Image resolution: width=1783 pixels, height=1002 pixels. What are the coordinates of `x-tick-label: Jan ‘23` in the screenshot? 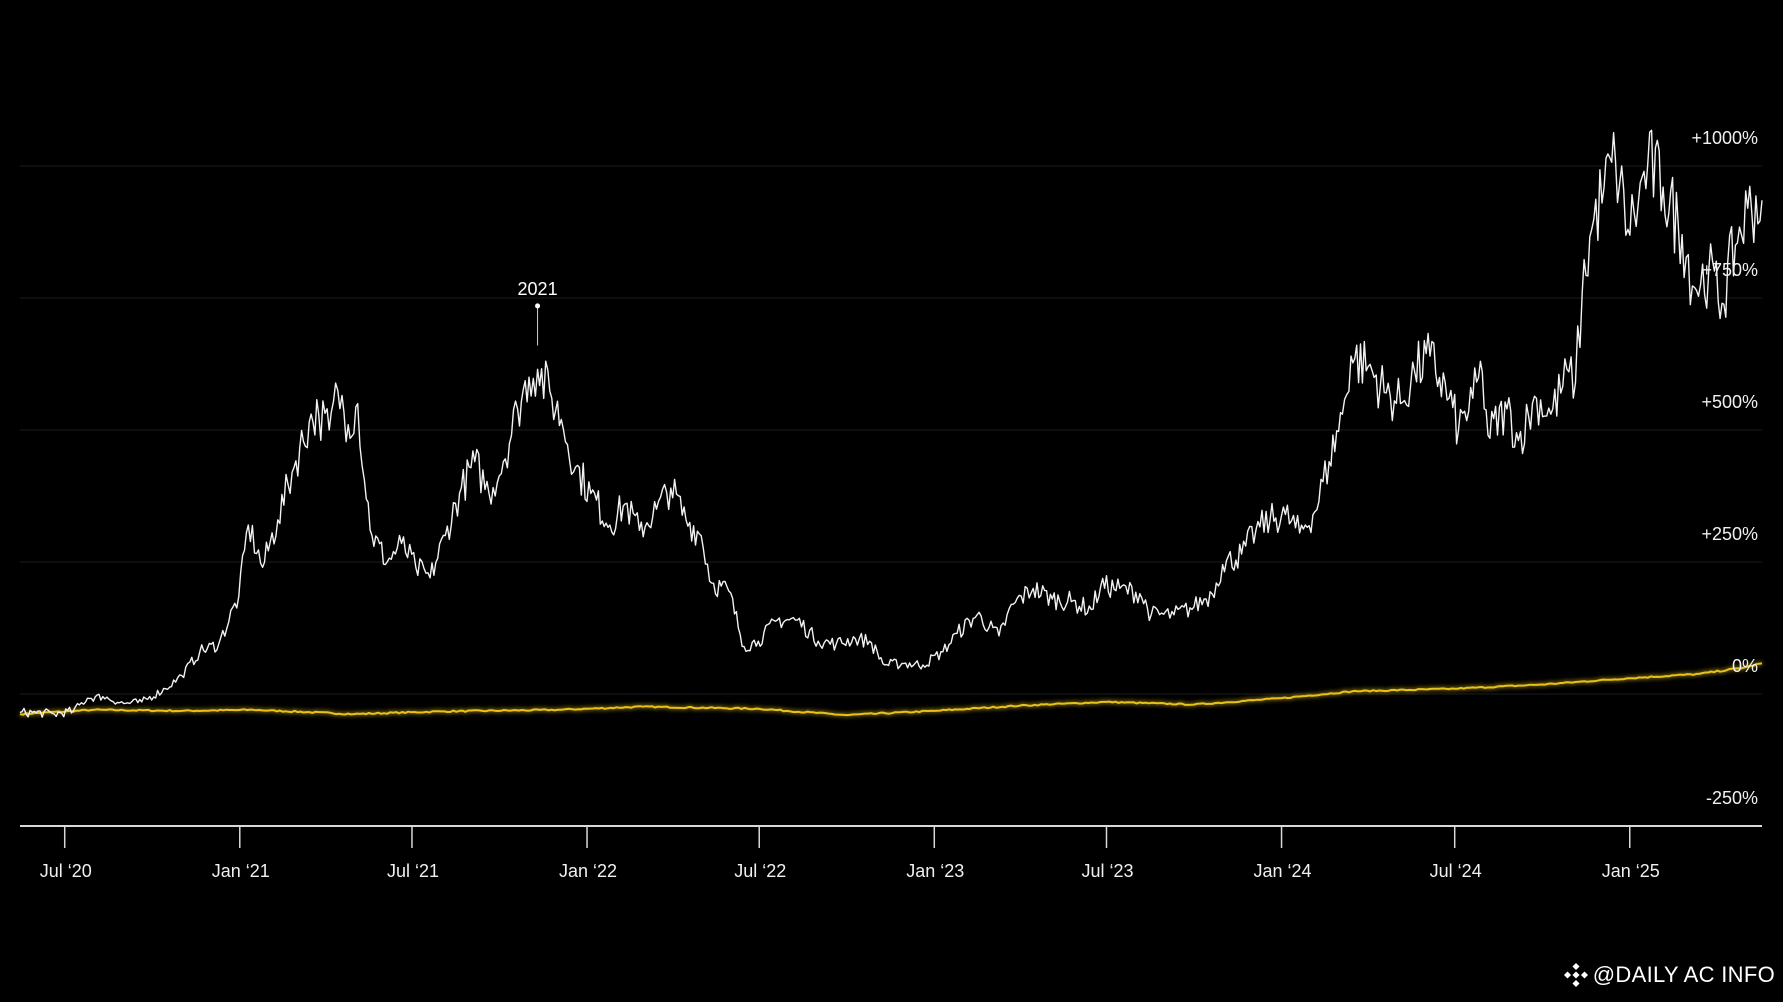 It's located at (935, 871).